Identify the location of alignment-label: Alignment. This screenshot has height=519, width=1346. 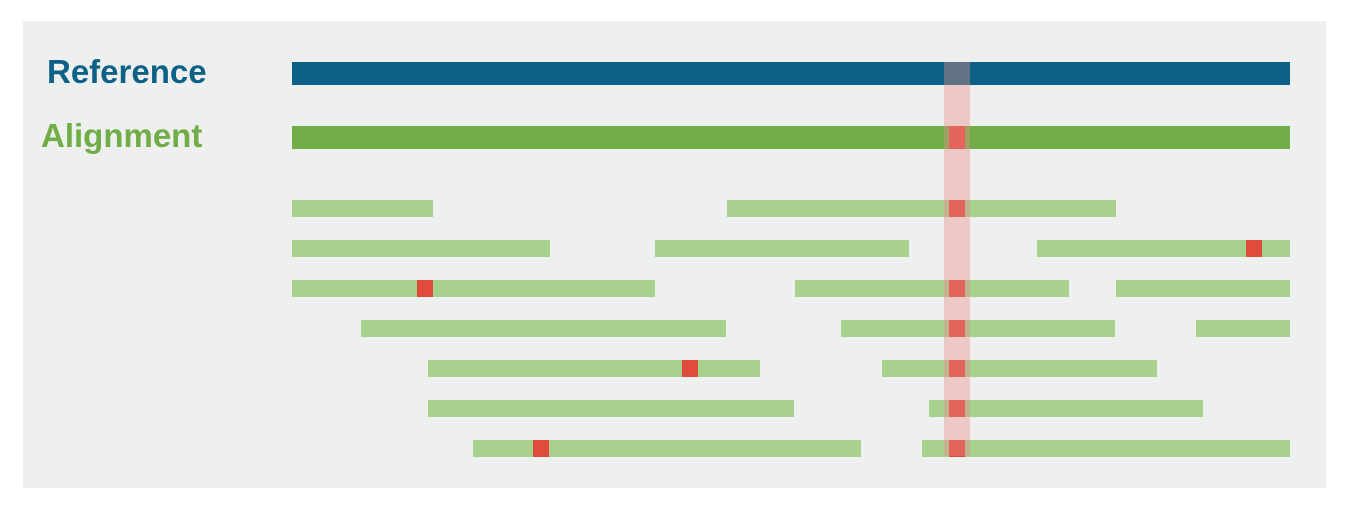
(122, 135).